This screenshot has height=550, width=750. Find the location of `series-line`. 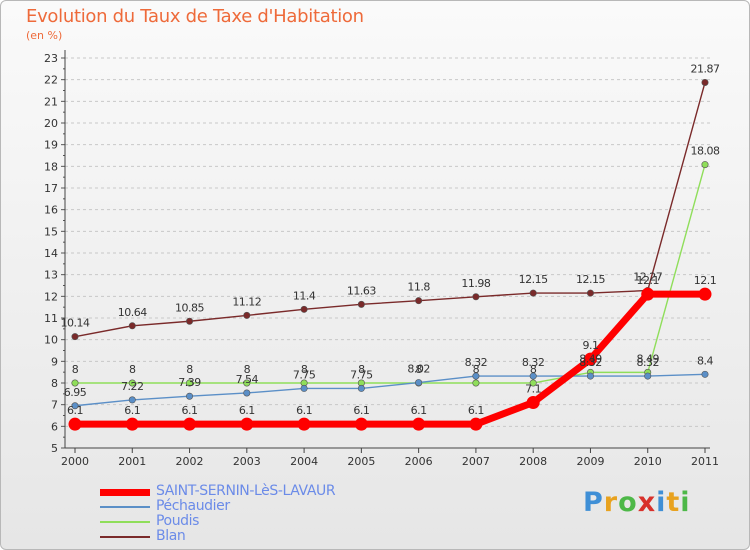

series-line is located at coordinates (390, 390).